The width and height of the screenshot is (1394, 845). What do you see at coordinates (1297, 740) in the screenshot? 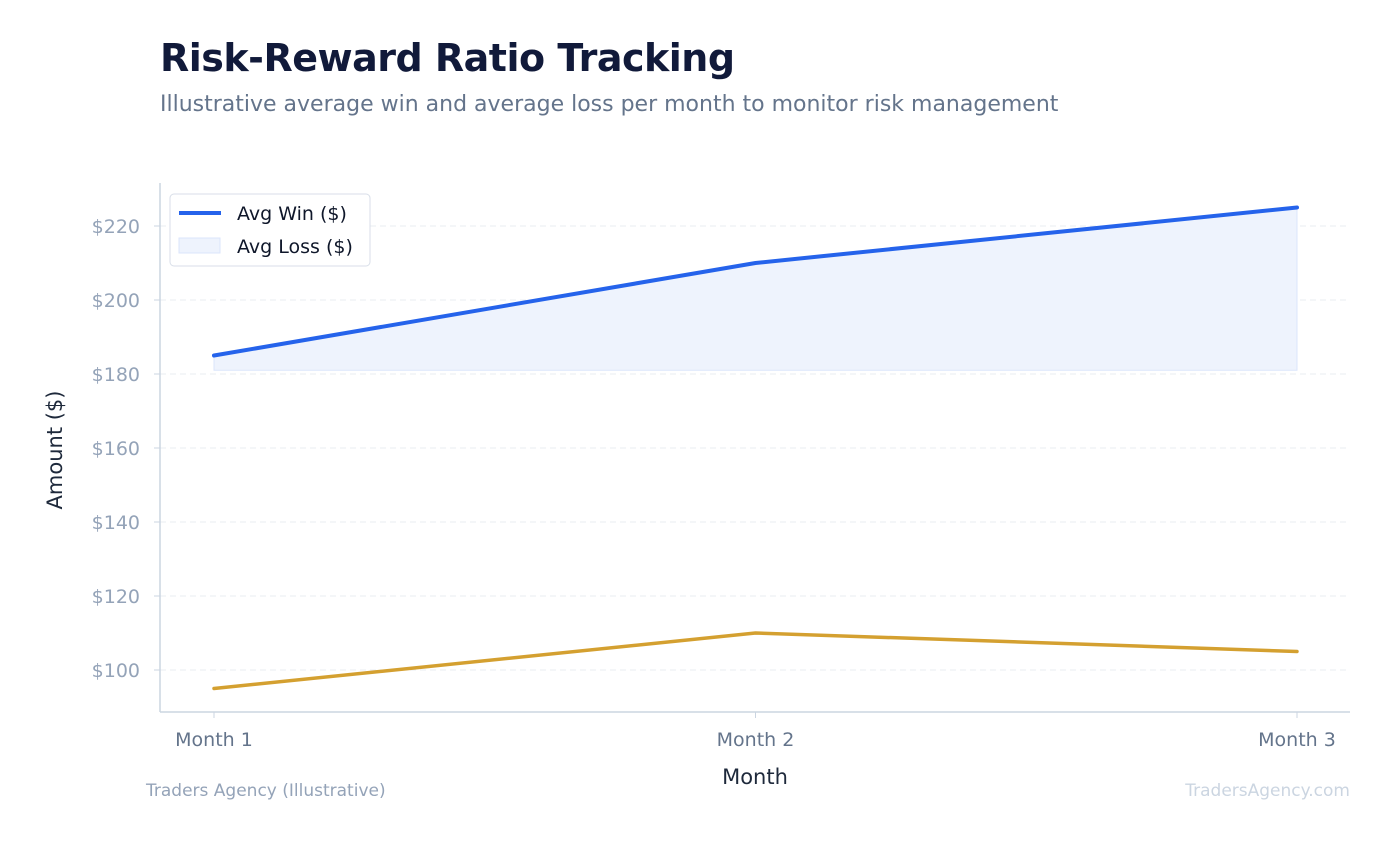
I see `x-tick-label: Month 3` at bounding box center [1297, 740].